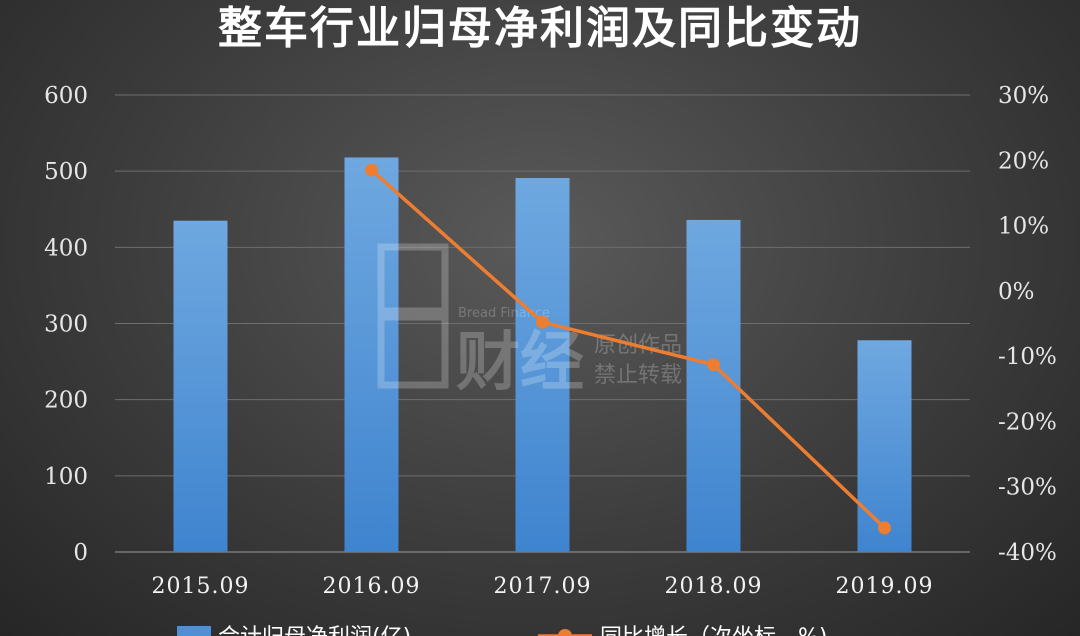 The image size is (1080, 636). I want to click on growth-point-2019.09, so click(884, 528).